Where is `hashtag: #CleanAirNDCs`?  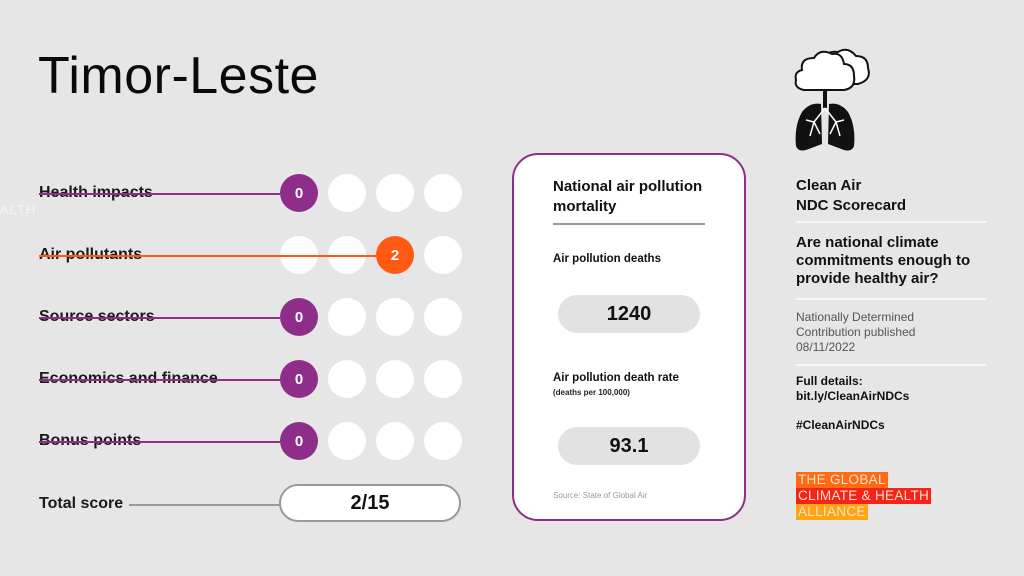 hashtag: #CleanAirNDCs is located at coordinates (840, 425).